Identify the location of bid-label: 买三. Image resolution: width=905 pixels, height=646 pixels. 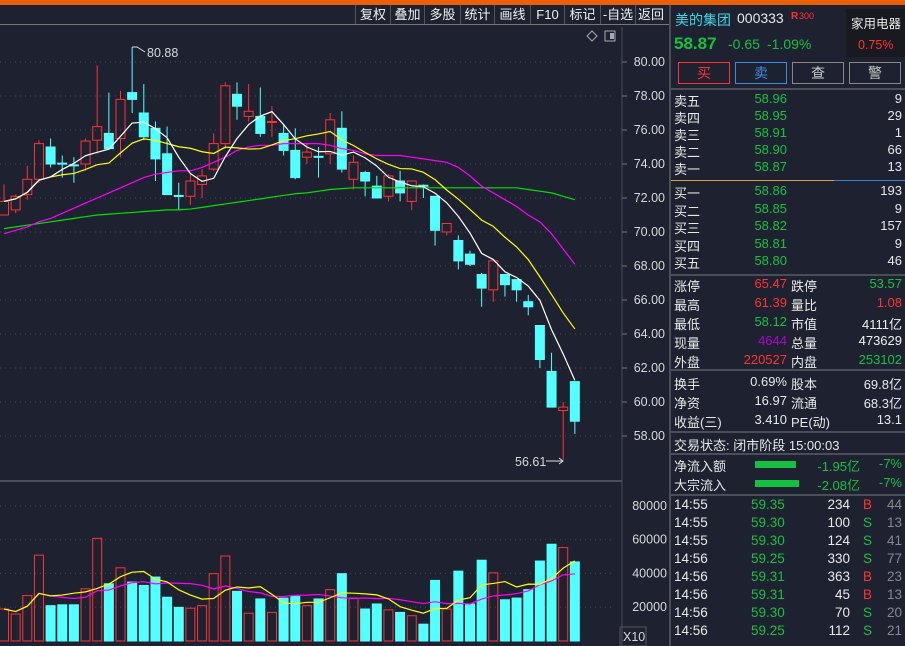
(687, 228).